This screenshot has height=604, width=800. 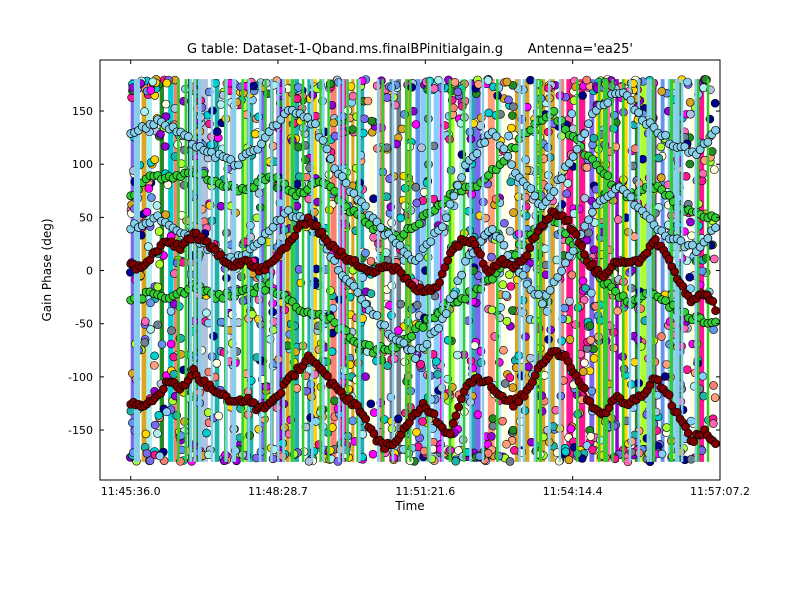 I want to click on y-tick-label: 100, so click(x=82, y=164).